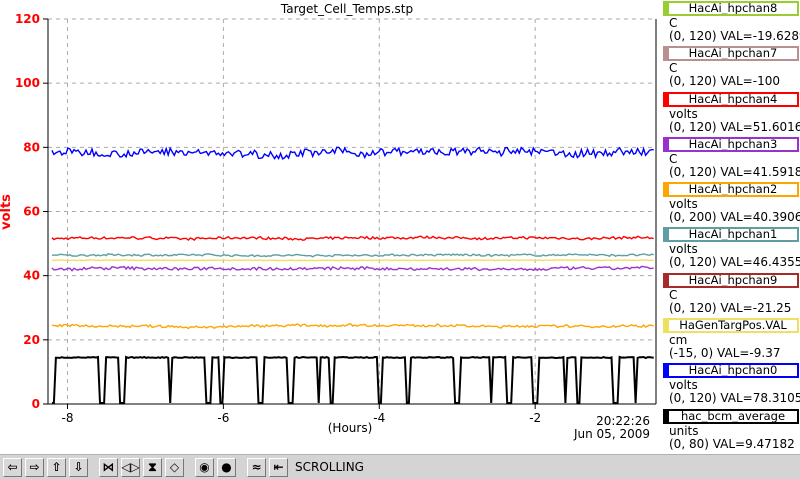 The image size is (800, 479). What do you see at coordinates (731, 416) in the screenshot?
I see `legend-channel-name: hac_bcm_average` at bounding box center [731, 416].